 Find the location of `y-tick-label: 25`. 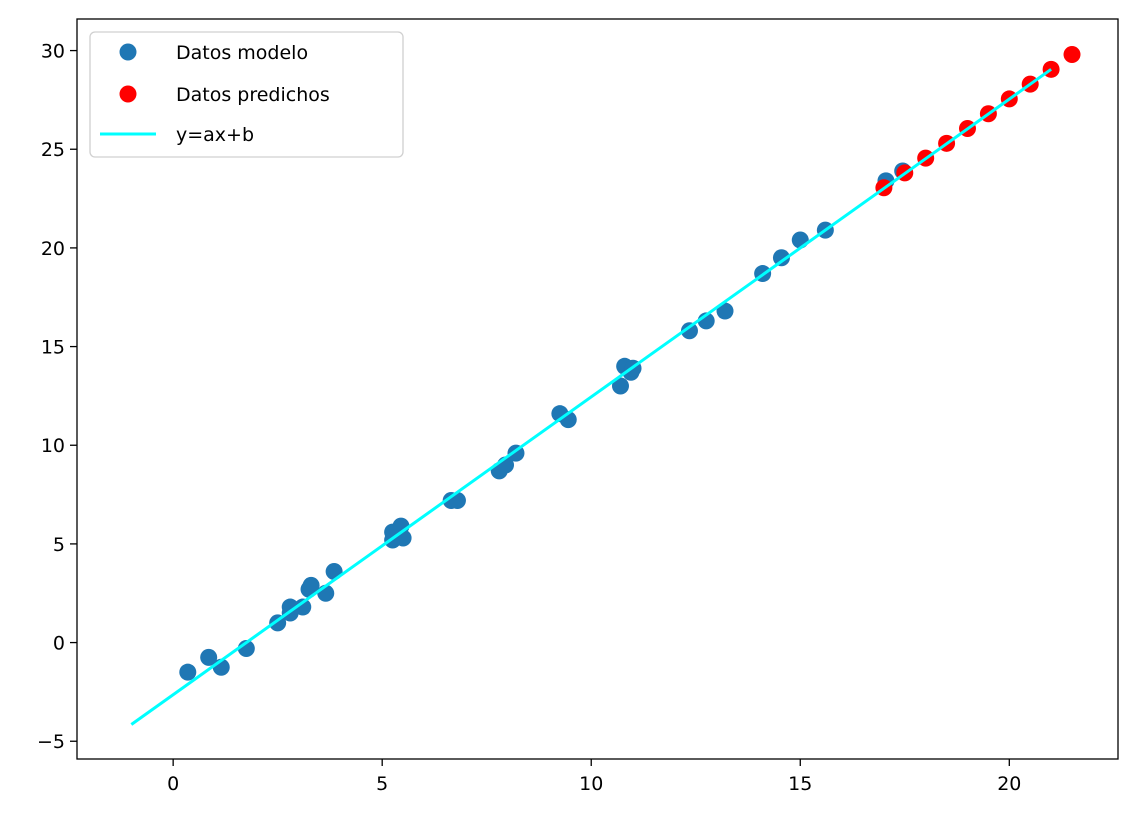

y-tick-label: 25 is located at coordinates (53, 150).